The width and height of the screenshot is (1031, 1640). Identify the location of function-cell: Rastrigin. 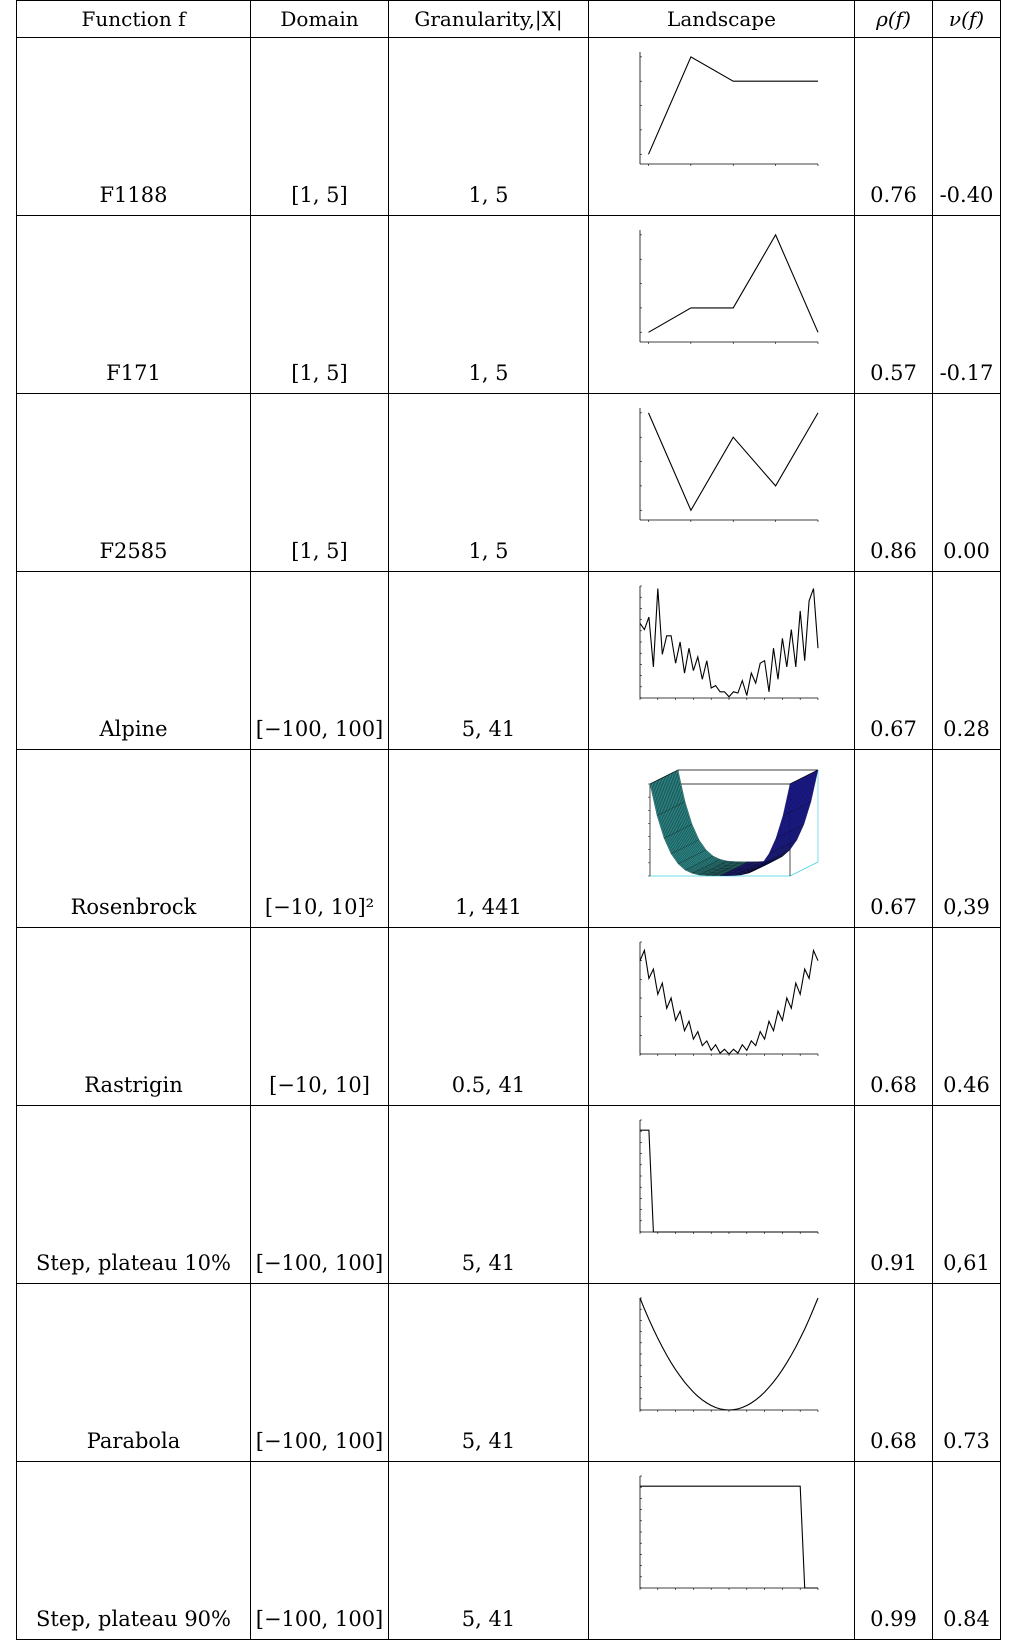
(134, 1017).